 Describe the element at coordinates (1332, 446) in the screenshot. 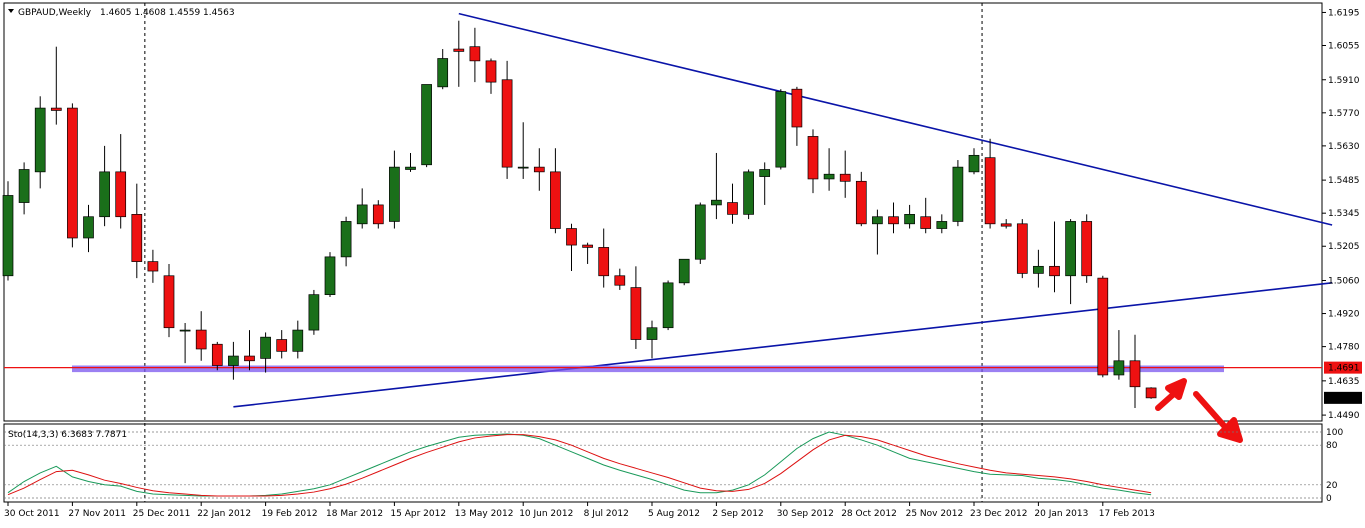

I see `stochastic-level-label: 80` at that location.